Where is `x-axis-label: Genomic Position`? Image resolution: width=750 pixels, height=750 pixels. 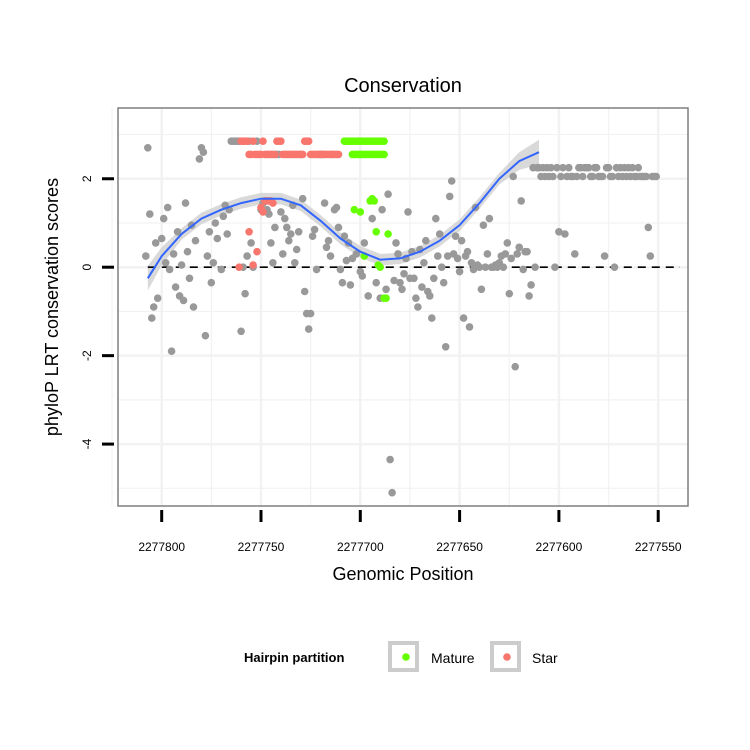
x-axis-label: Genomic Position is located at coordinates (402, 574).